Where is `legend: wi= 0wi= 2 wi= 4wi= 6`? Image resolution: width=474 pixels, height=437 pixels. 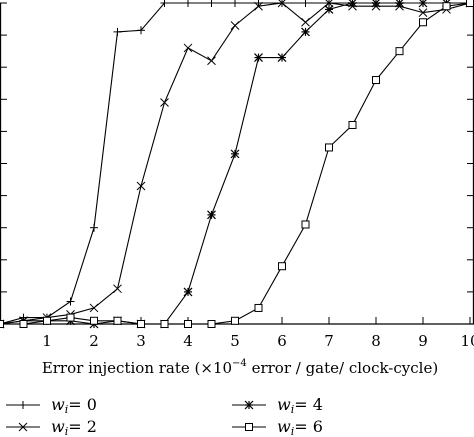
legend: wi= 0wi= 2 wi= 4wi= 6 is located at coordinates (164, 416).